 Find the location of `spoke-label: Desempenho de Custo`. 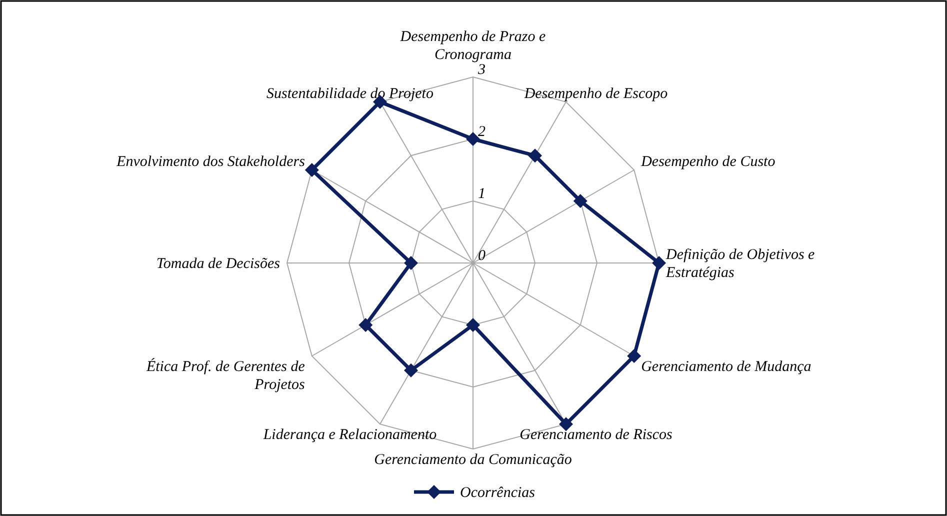

spoke-label: Desempenho de Custo is located at coordinates (708, 162).